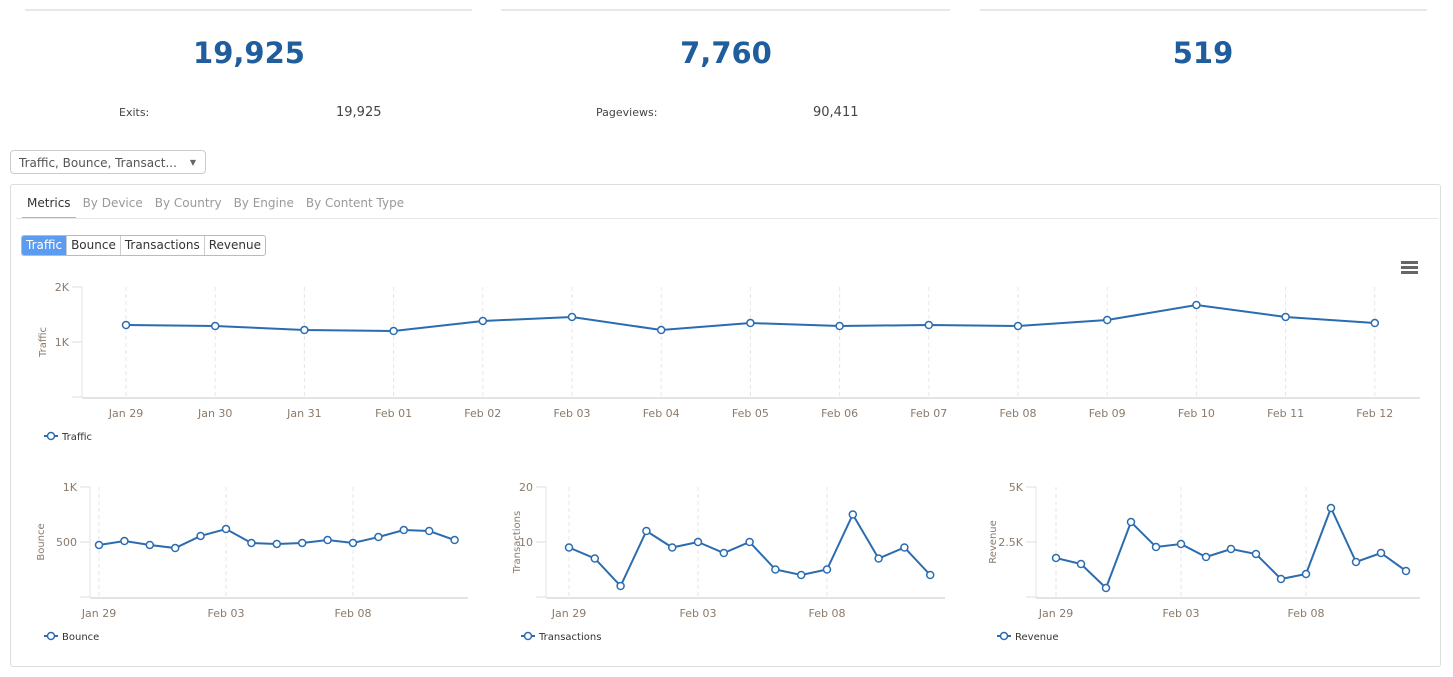 The width and height of the screenshot is (1453, 677). What do you see at coordinates (43, 342) in the screenshot?
I see `y-axis-title: Traffic` at bounding box center [43, 342].